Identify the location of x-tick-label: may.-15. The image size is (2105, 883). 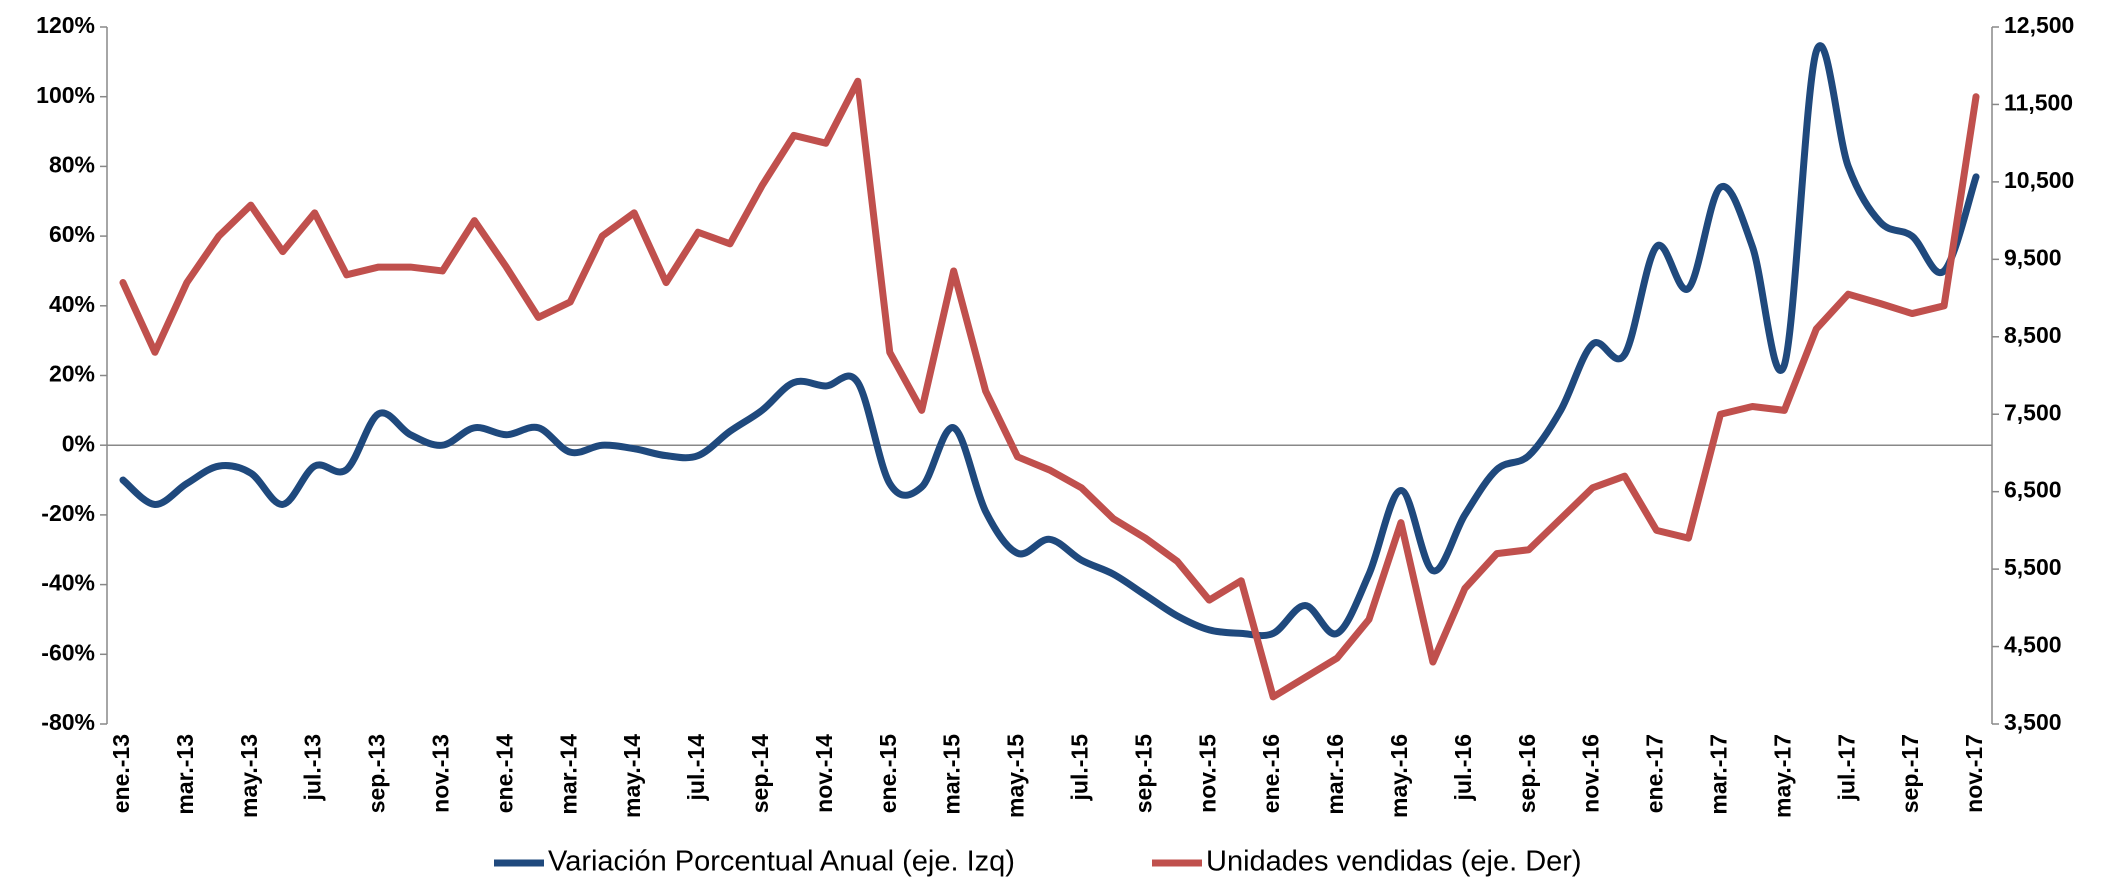
(1016, 776).